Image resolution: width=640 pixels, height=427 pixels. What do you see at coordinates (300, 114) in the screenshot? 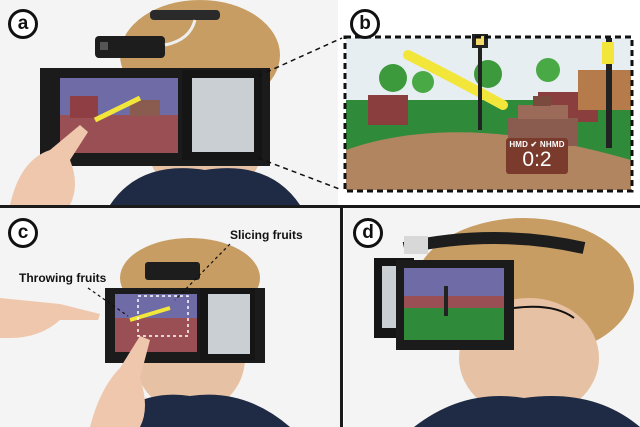
I see `zoom-connector-lines` at bounding box center [300, 114].